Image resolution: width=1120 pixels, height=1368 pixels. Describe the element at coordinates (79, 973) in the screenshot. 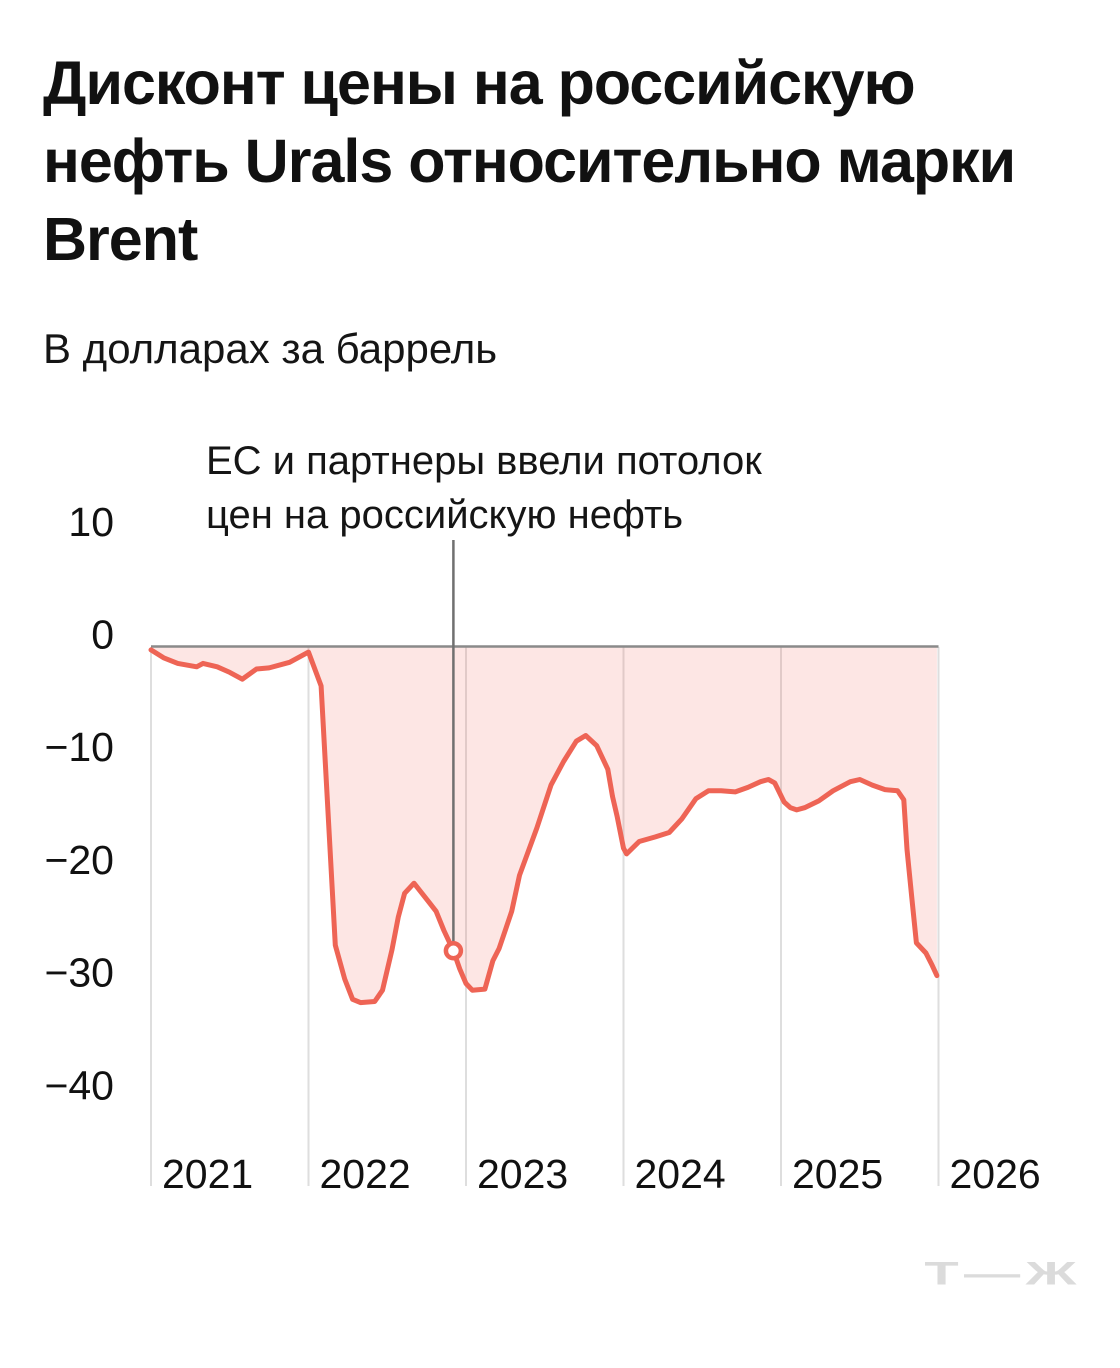

I see `y-axis-label: −30` at that location.